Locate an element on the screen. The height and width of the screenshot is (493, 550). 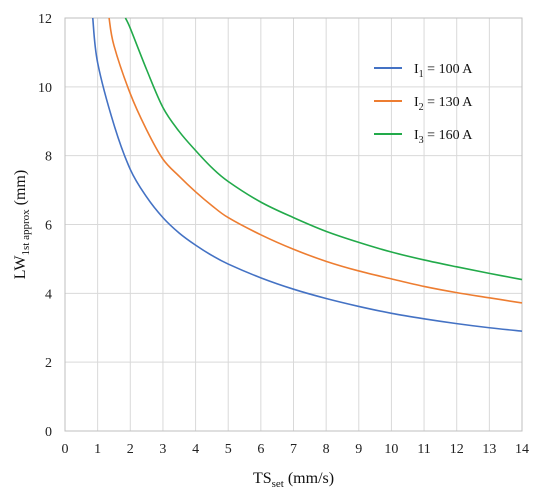
y-axis-title: LW1st approx (mm) is located at coordinates (22, 224).